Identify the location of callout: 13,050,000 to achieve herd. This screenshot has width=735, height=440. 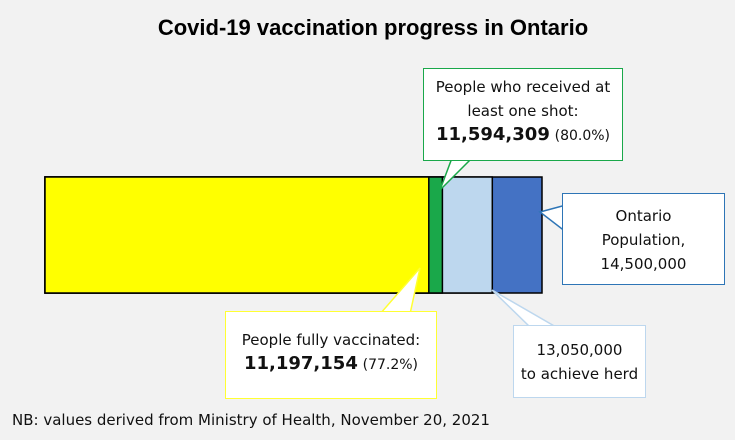
(579, 361).